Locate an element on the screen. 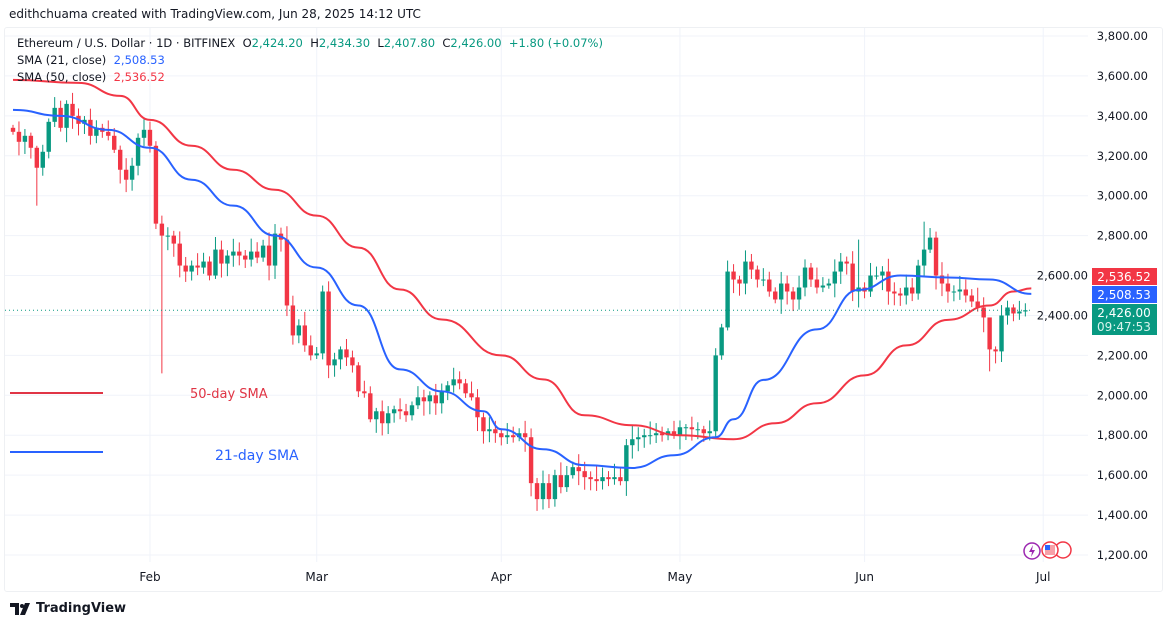 The image size is (1171, 627). price-tick-label: 1,600.00 is located at coordinates (1122, 475).